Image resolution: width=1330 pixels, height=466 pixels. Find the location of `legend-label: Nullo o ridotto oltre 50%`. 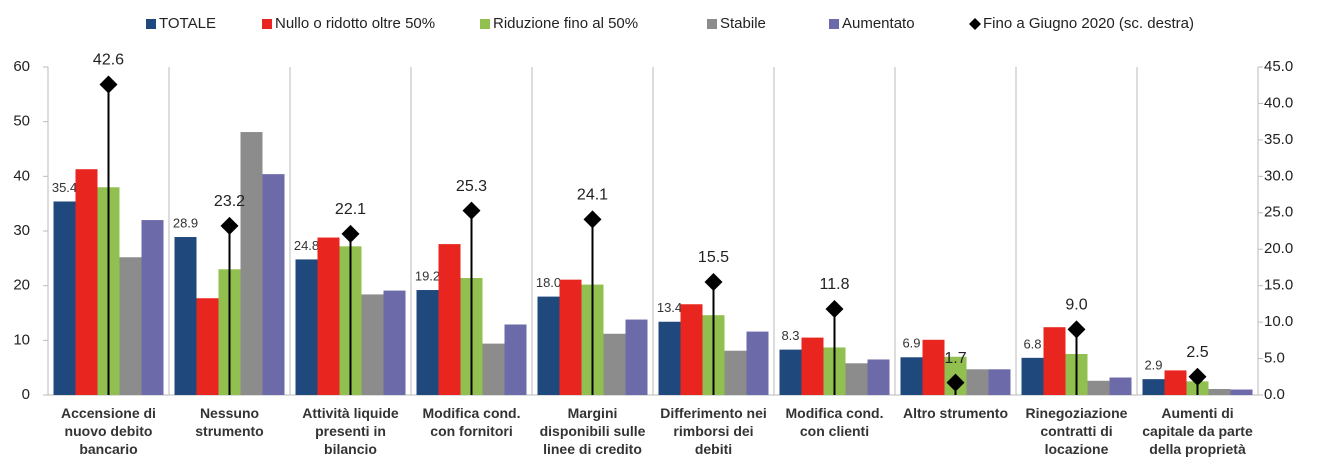

legend-label: Nullo o ridotto oltre 50% is located at coordinates (355, 23).